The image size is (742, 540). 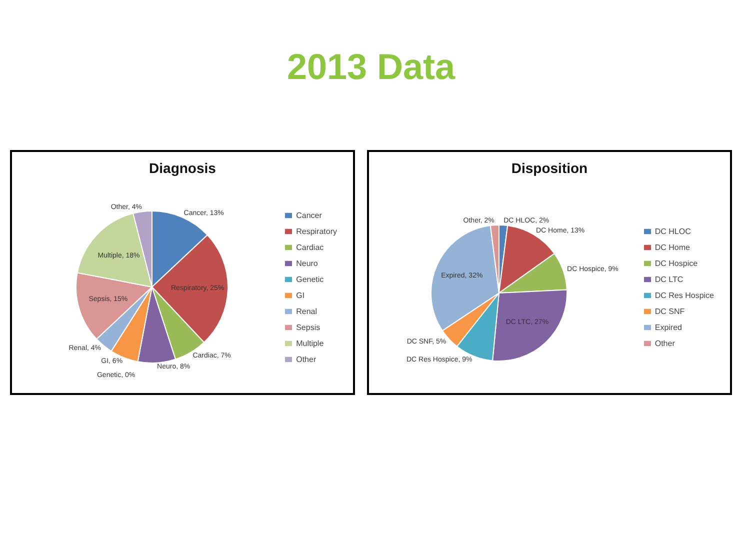 What do you see at coordinates (308, 327) in the screenshot?
I see `legend-label: Sepsis` at bounding box center [308, 327].